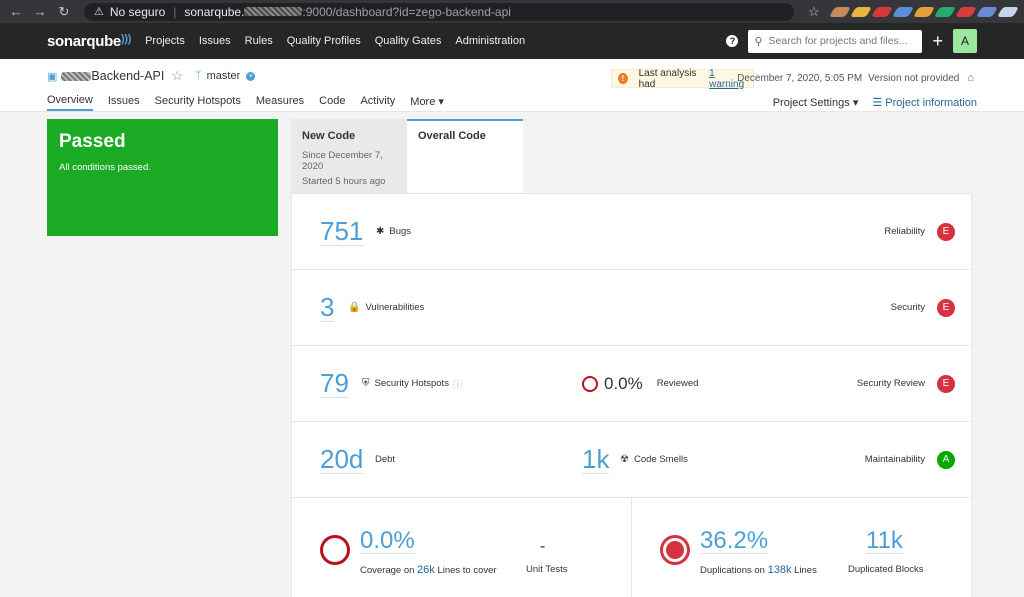 The width and height of the screenshot is (1024, 597). Describe the element at coordinates (378, 101) in the screenshot. I see `tab-activity: Activity` at that location.